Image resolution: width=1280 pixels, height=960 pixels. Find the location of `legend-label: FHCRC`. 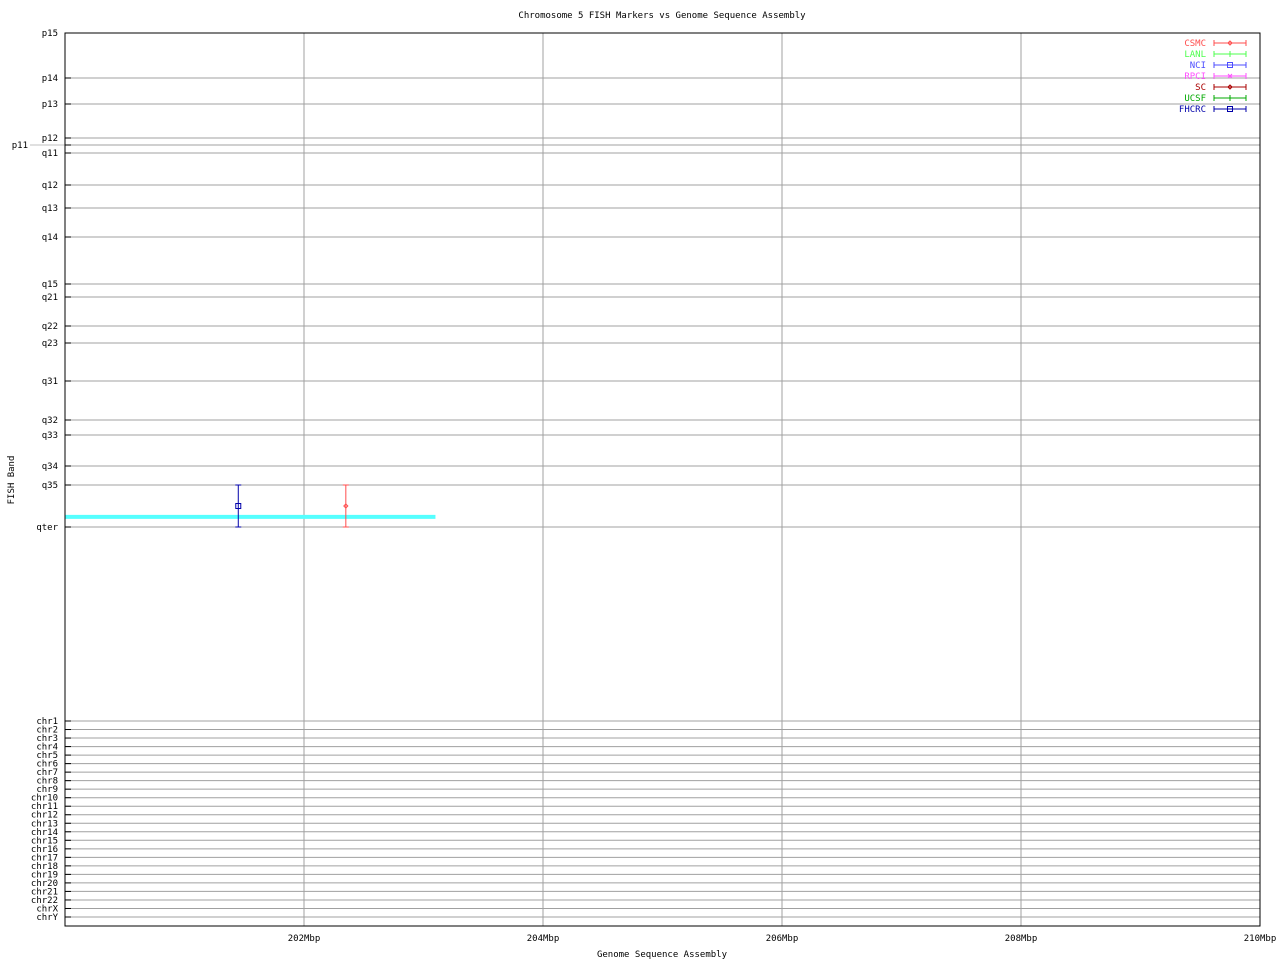

legend-label: FHCRC is located at coordinates (1192, 110).